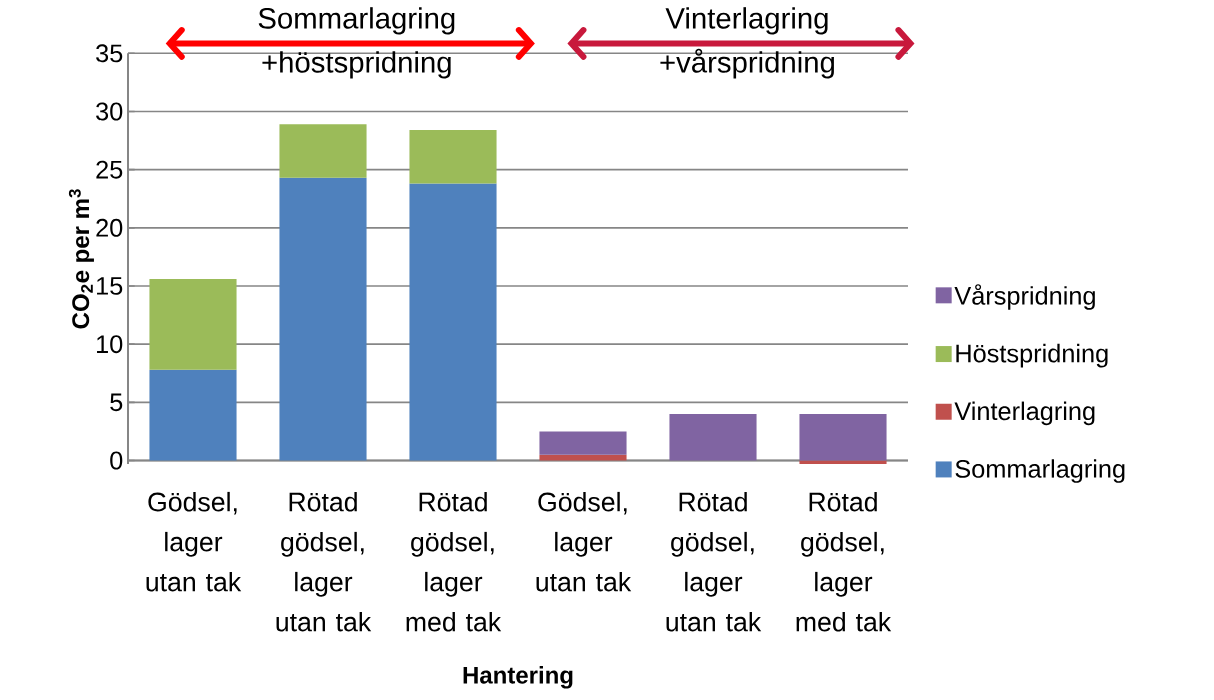  What do you see at coordinates (1024, 297) in the screenshot?
I see `legend-label: Vårspridning` at bounding box center [1024, 297].